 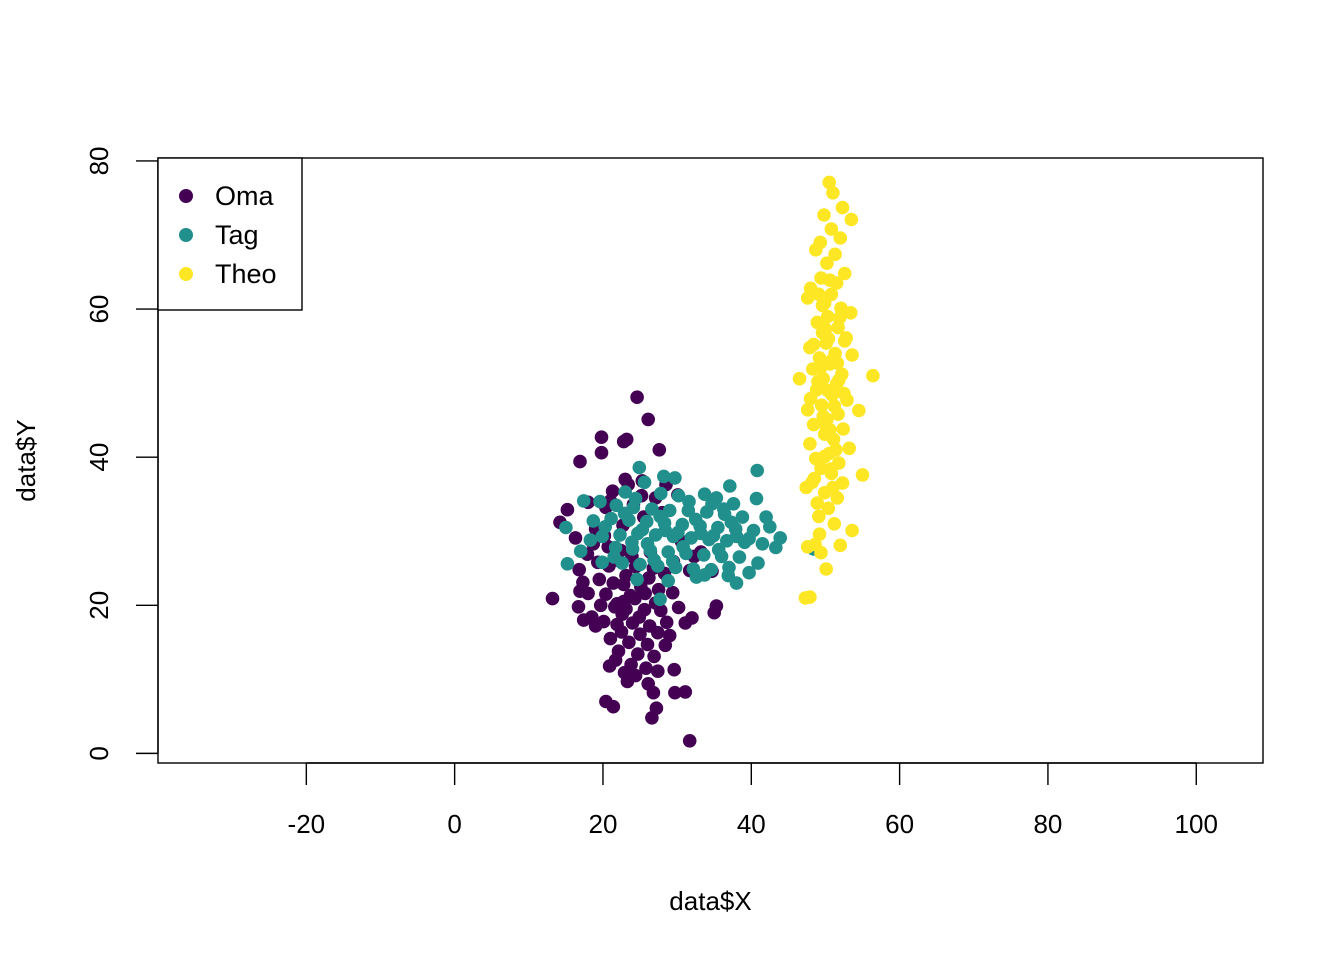 What do you see at coordinates (99, 457) in the screenshot?
I see `y-tick-label: 40` at bounding box center [99, 457].